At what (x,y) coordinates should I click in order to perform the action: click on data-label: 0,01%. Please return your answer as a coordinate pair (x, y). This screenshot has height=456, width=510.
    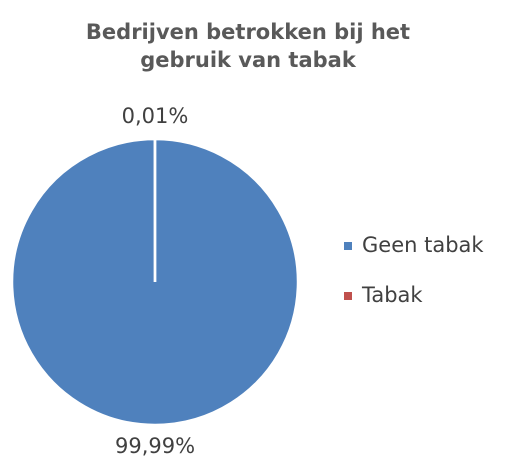
    Looking at the image, I should click on (155, 116).